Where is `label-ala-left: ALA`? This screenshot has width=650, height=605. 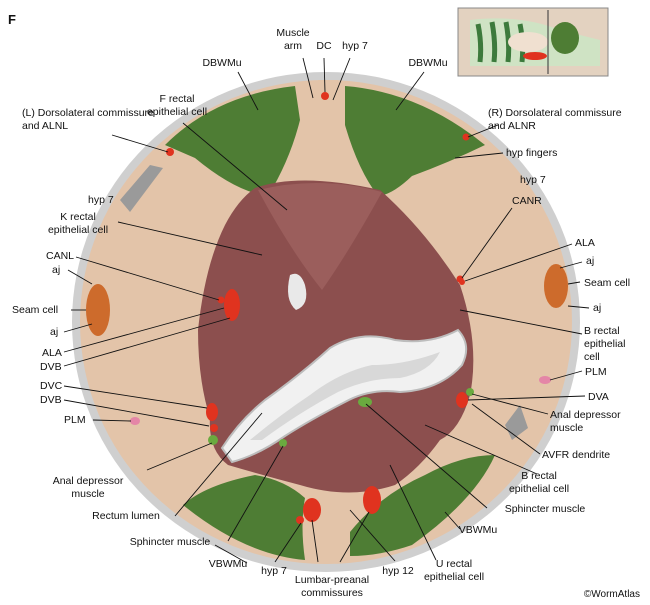 label-ala-left: ALA is located at coordinates (52, 353).